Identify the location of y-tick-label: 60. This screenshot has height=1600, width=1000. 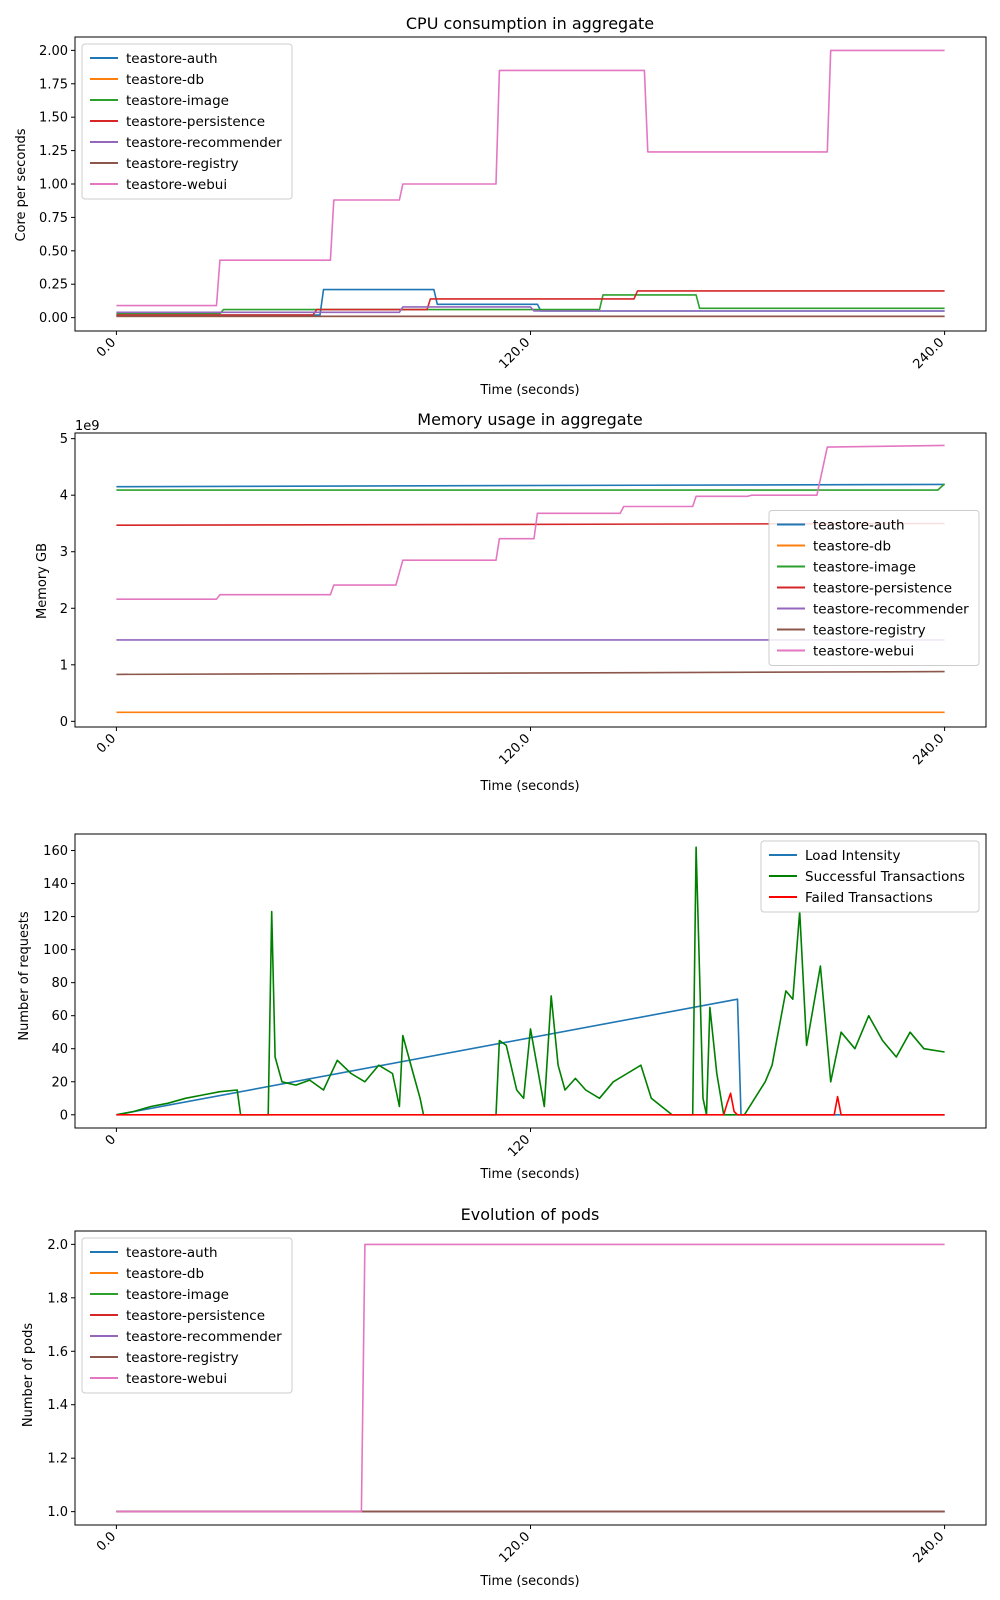
(59, 1016).